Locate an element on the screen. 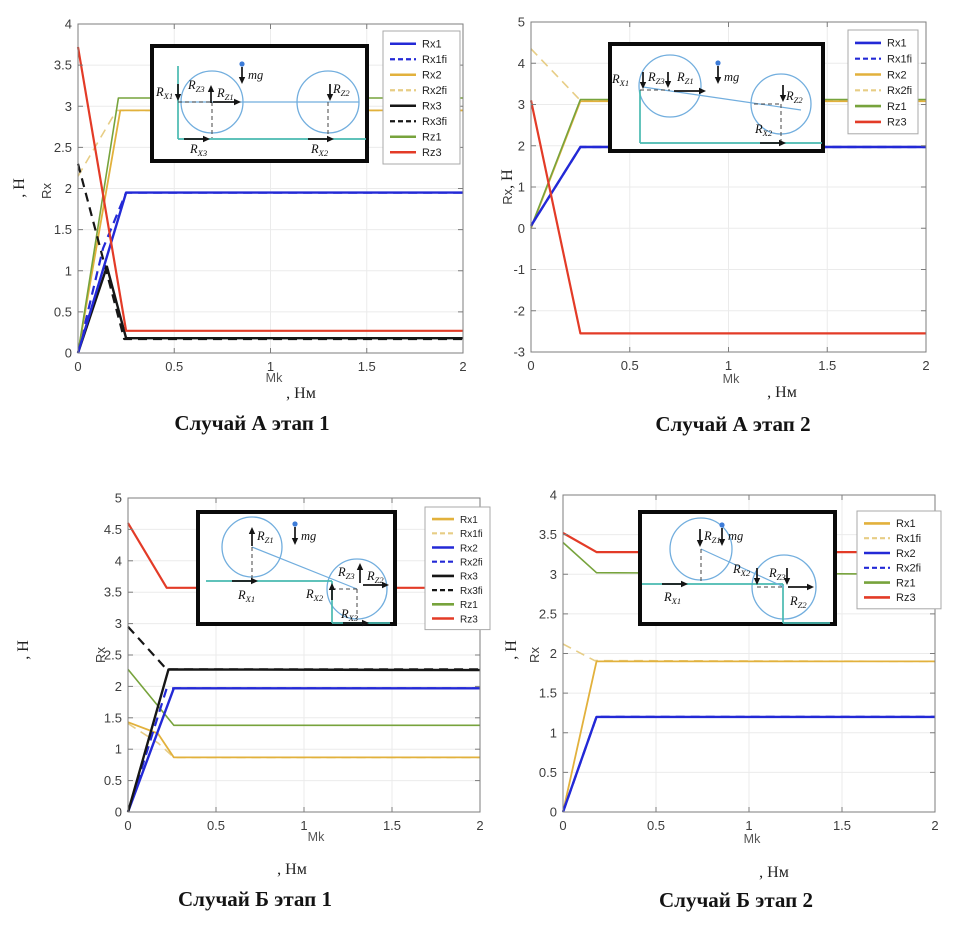  legend-label: Rx2 is located at coordinates (897, 75).